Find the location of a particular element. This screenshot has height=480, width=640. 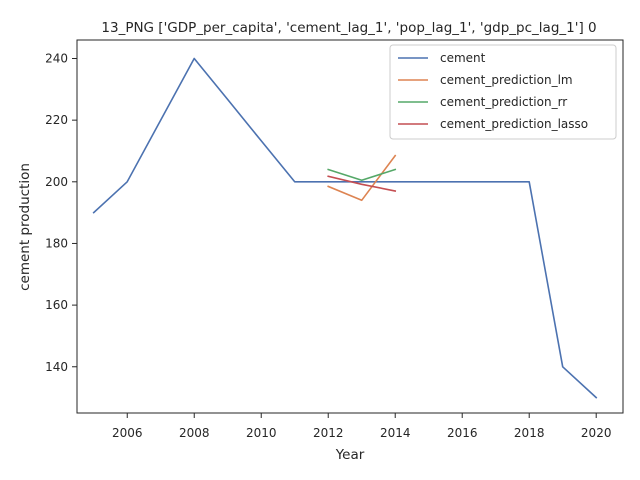

series-line-cement_prediction_lm is located at coordinates (362, 178).